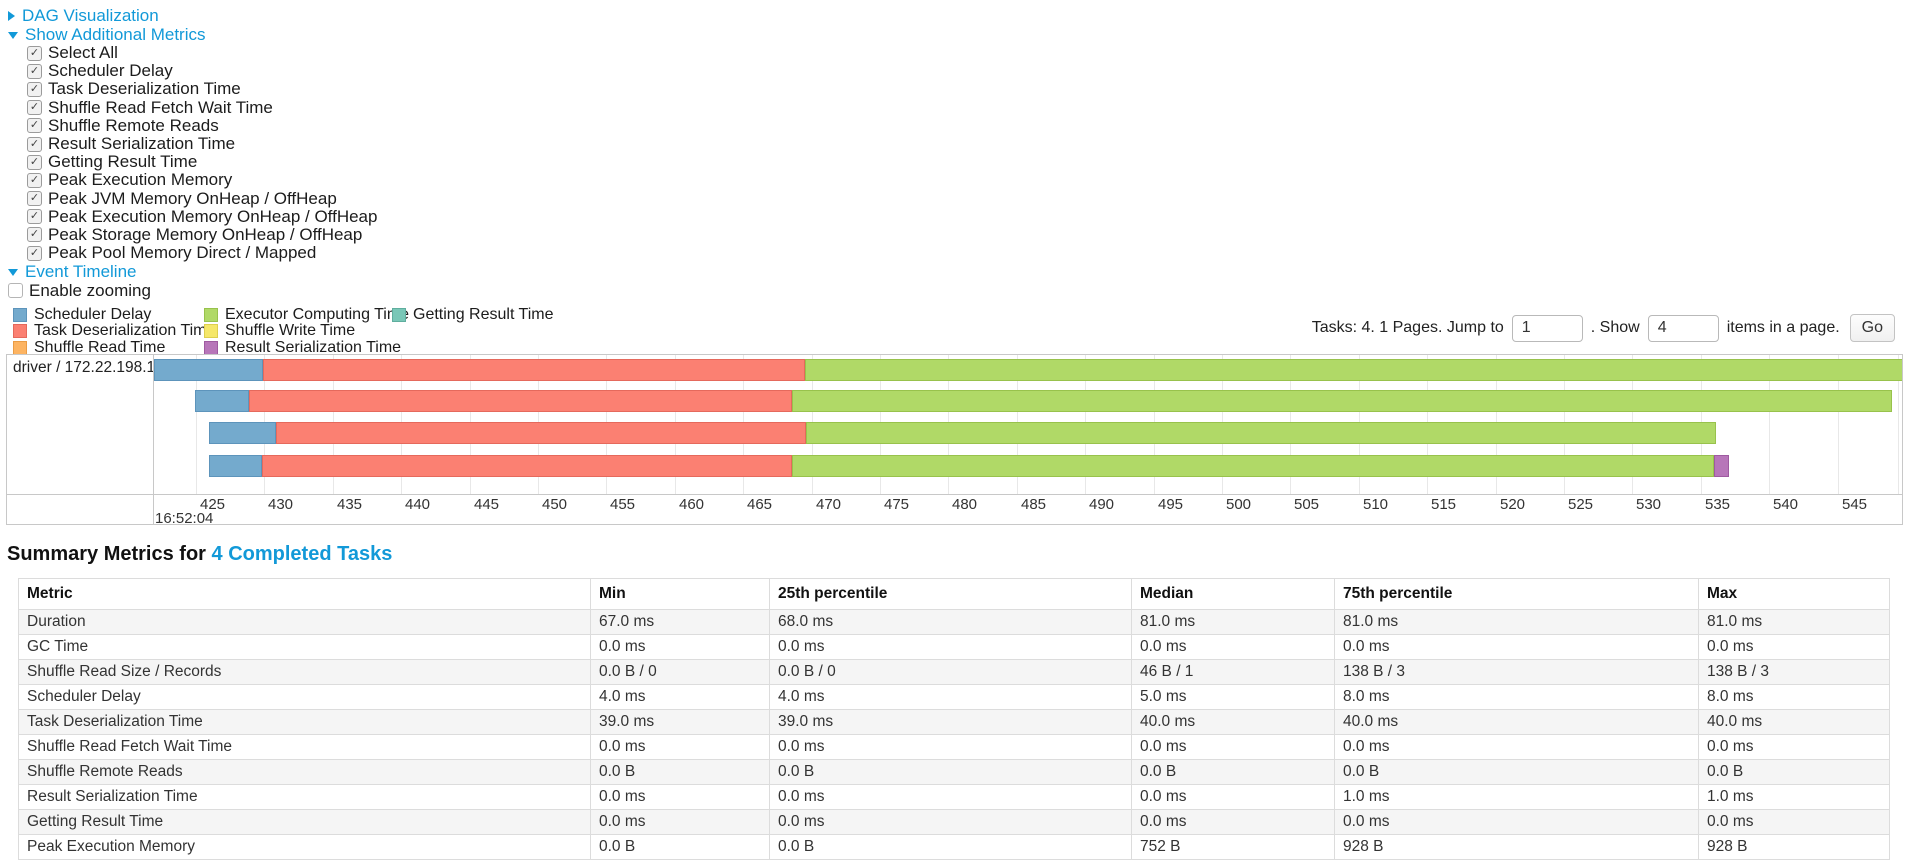 Image resolution: width=1907 pixels, height=865 pixels. I want to click on summary-title-prefix: Summary Metrics for, so click(106, 554).